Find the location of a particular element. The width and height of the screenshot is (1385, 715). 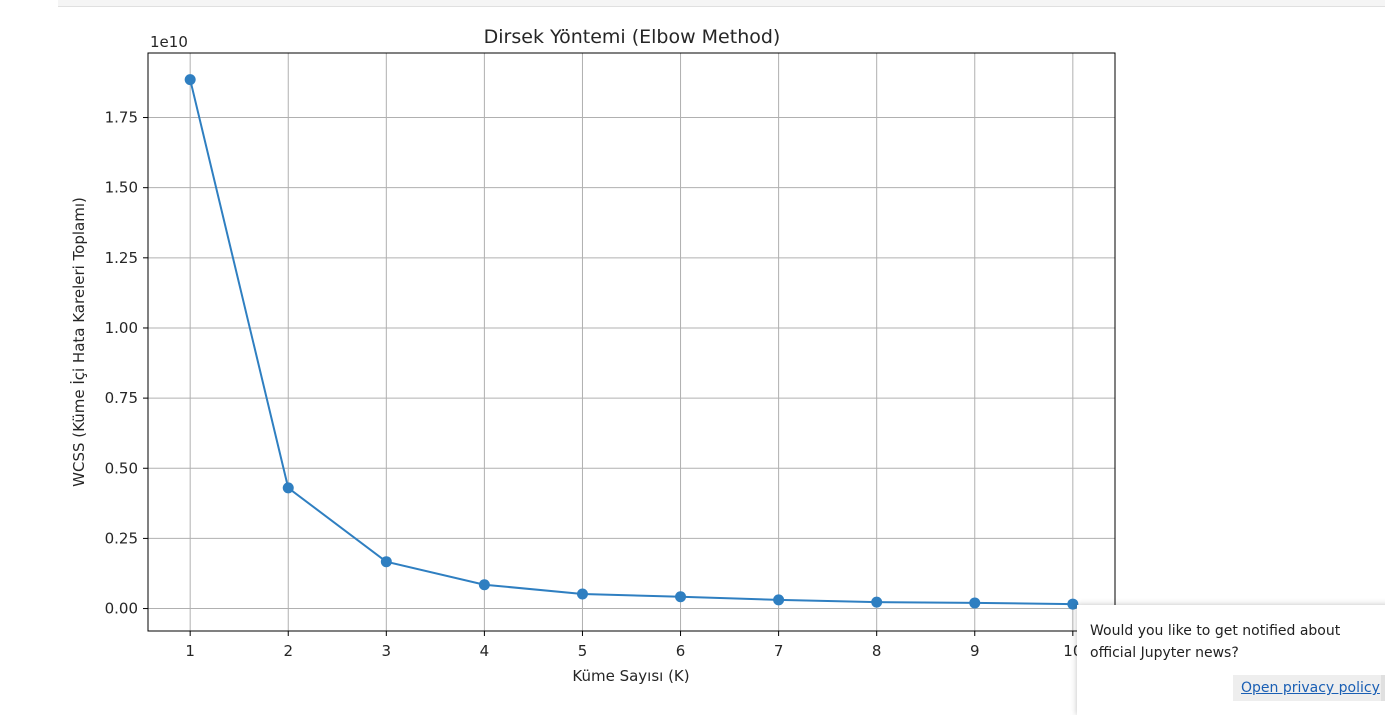

y-tick-label: 0.50 is located at coordinates (121, 468).